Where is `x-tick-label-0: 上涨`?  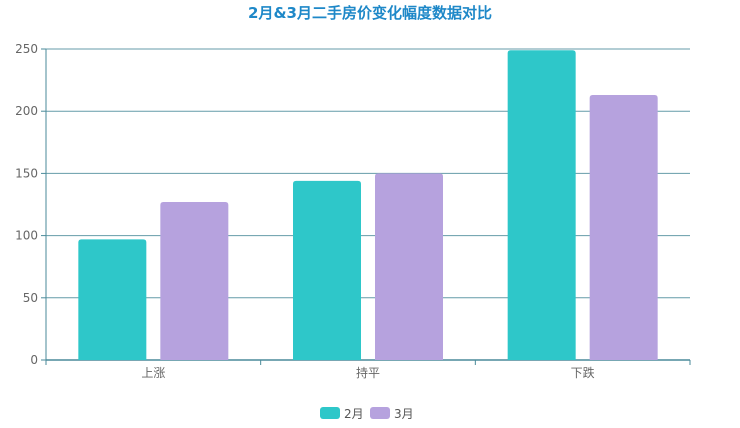 x-tick-label-0: 上涨 is located at coordinates (153, 372).